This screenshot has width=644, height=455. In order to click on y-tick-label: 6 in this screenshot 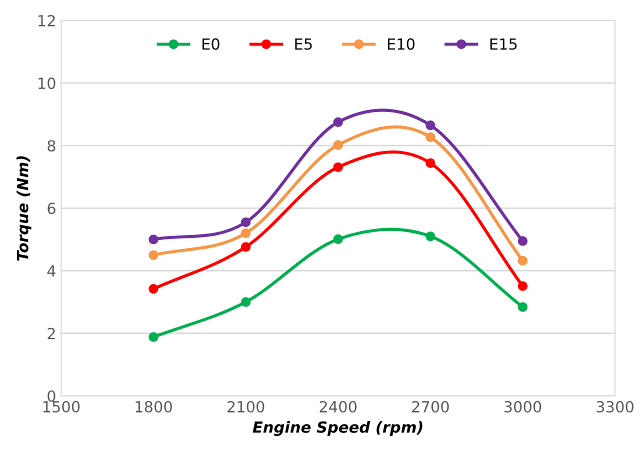, I will do `click(52, 208)`.